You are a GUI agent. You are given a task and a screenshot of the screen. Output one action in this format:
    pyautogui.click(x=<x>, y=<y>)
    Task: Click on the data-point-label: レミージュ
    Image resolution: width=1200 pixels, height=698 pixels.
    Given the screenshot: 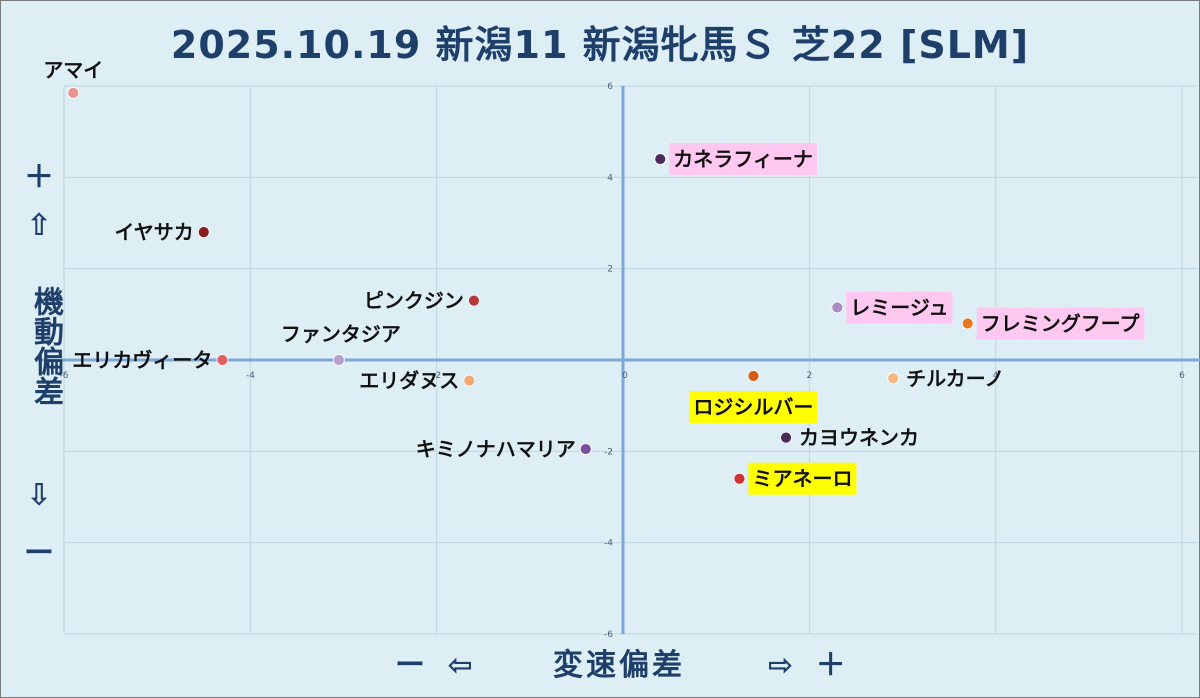 What is the action you would take?
    pyautogui.click(x=899, y=307)
    